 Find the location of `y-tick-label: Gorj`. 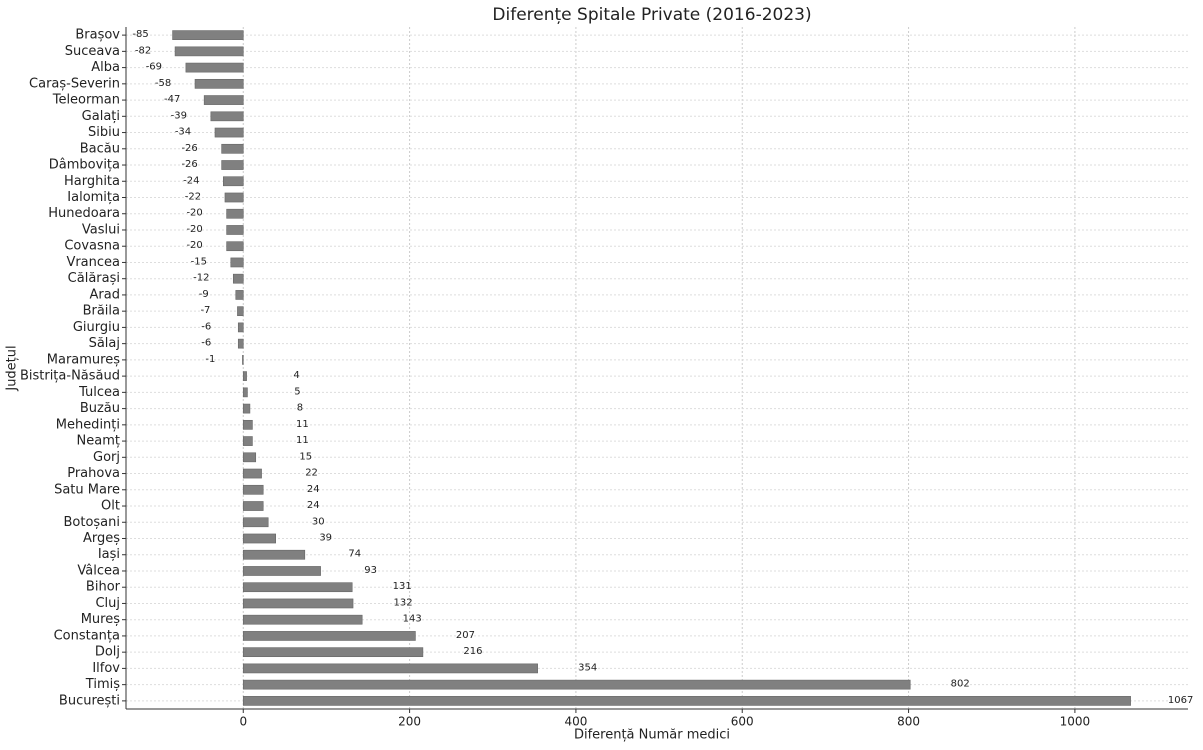

y-tick-label: Gorj is located at coordinates (106, 457).